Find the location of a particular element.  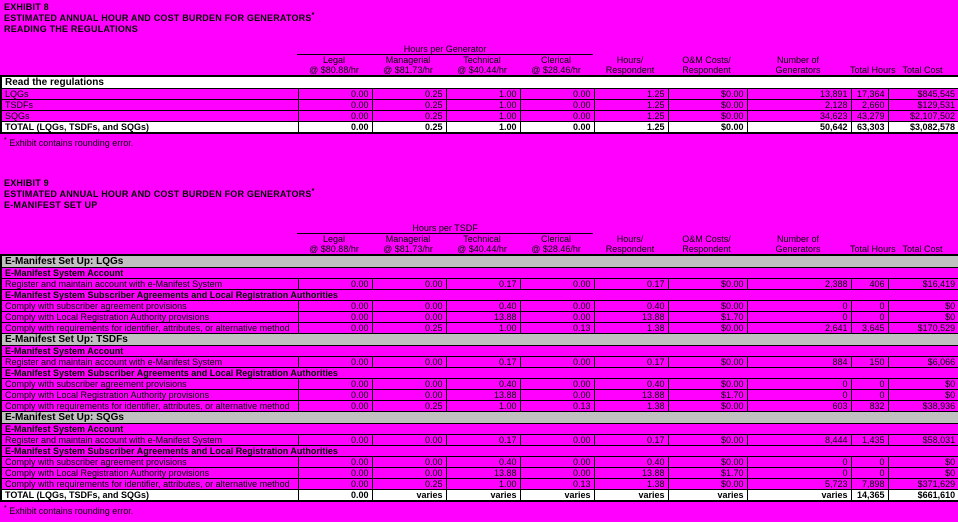

table-cell: 14,365 is located at coordinates (869, 495).